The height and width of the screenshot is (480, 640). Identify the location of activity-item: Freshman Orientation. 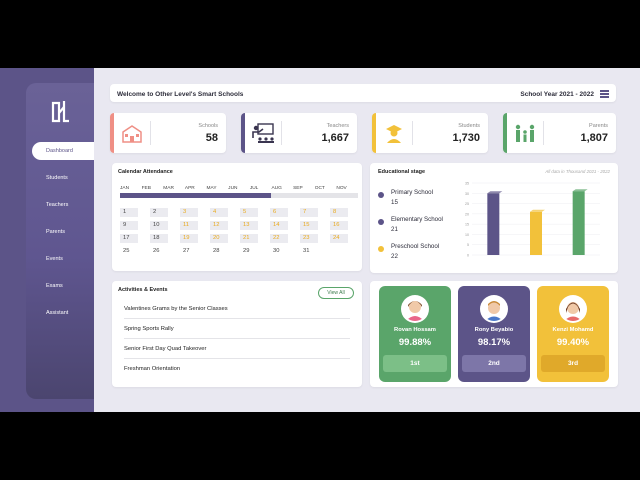
(152, 369).